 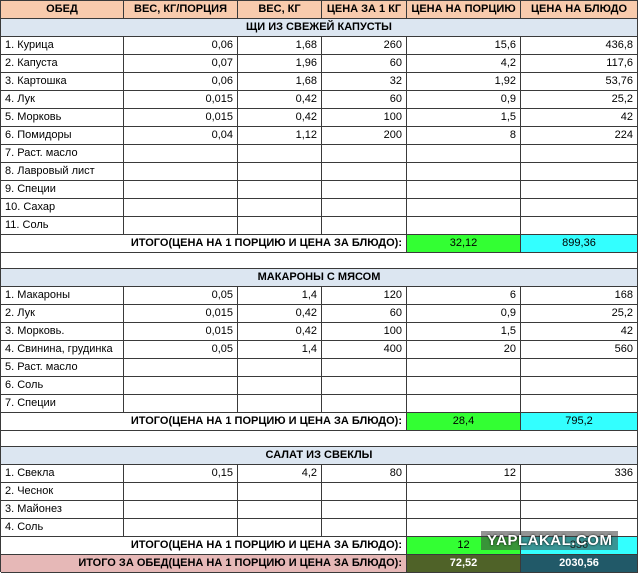 I want to click on item-name: 4. Свинина, грудинка, so click(x=62, y=350).